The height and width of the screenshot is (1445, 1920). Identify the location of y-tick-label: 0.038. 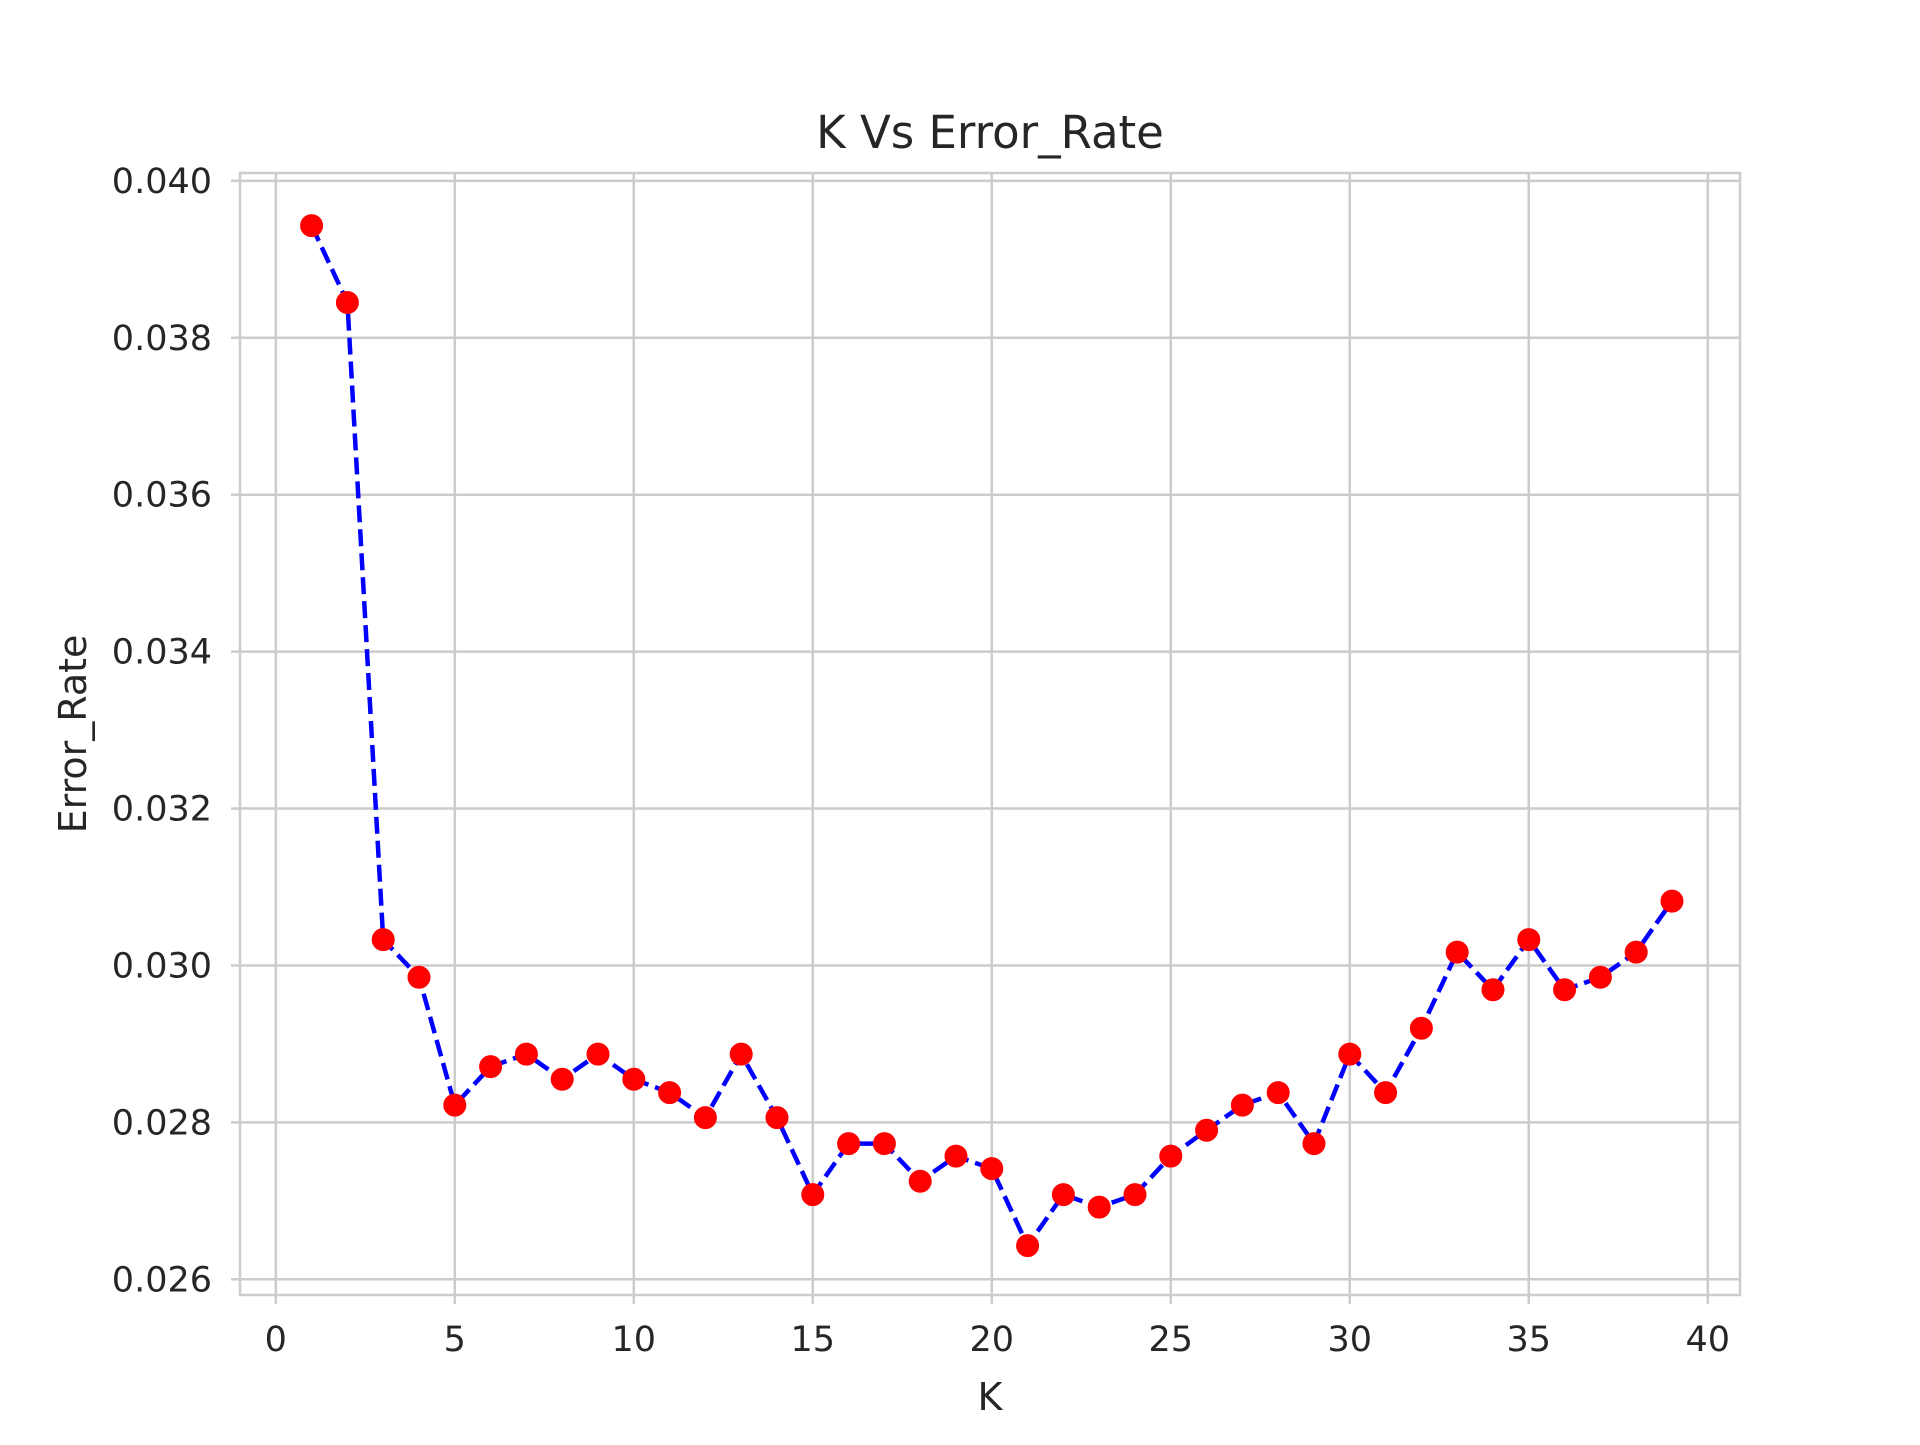
(162, 339).